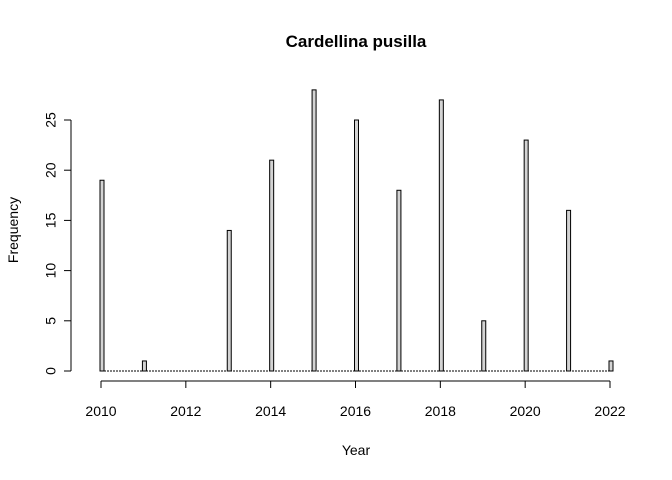 This screenshot has height=480, width=672. I want to click on y-tick-label: 10, so click(51, 271).